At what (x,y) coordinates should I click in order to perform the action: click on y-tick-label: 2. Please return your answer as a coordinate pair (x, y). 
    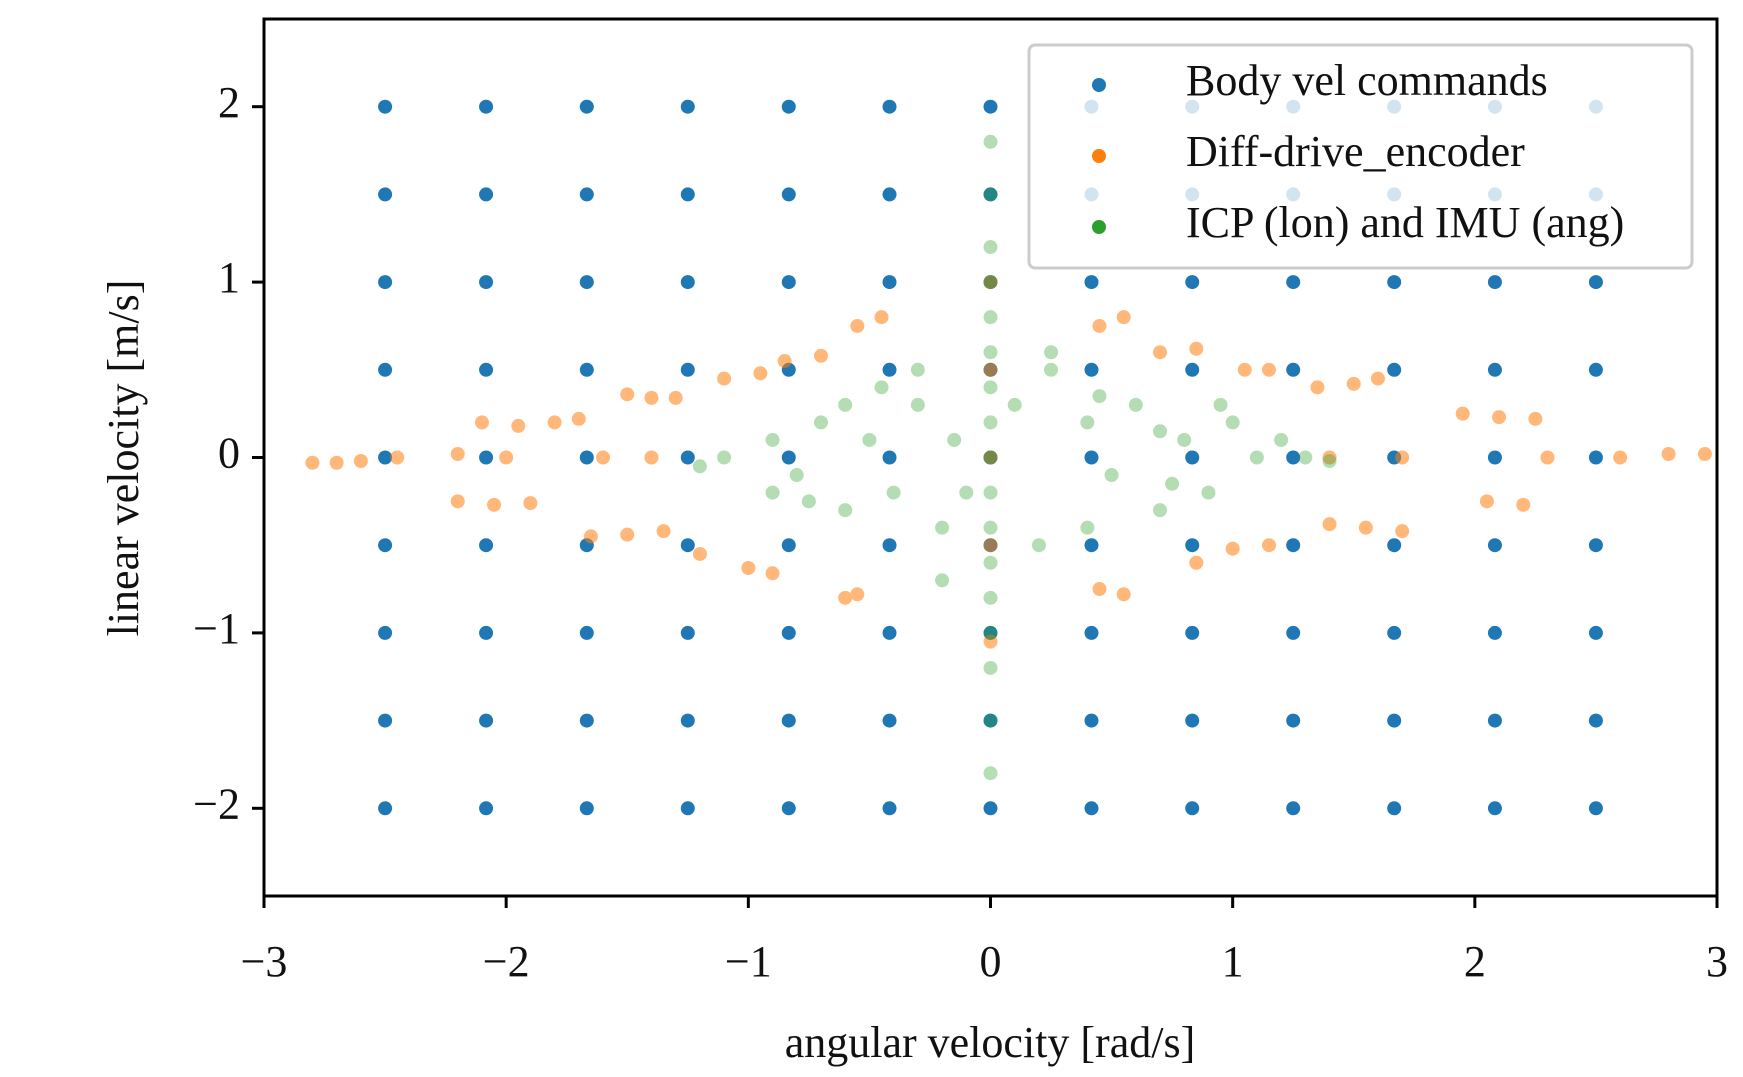
    Looking at the image, I should click on (229, 102).